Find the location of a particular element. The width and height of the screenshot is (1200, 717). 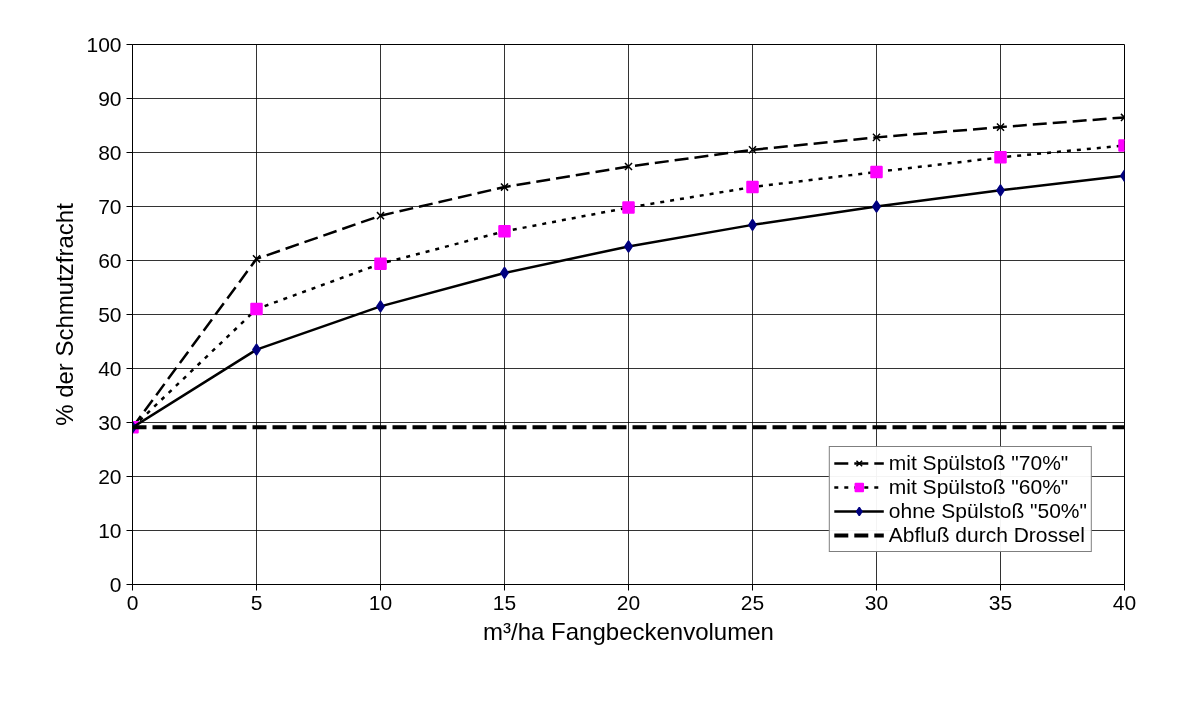

legend-label: mit Spülstoß "60%" is located at coordinates (978, 487).